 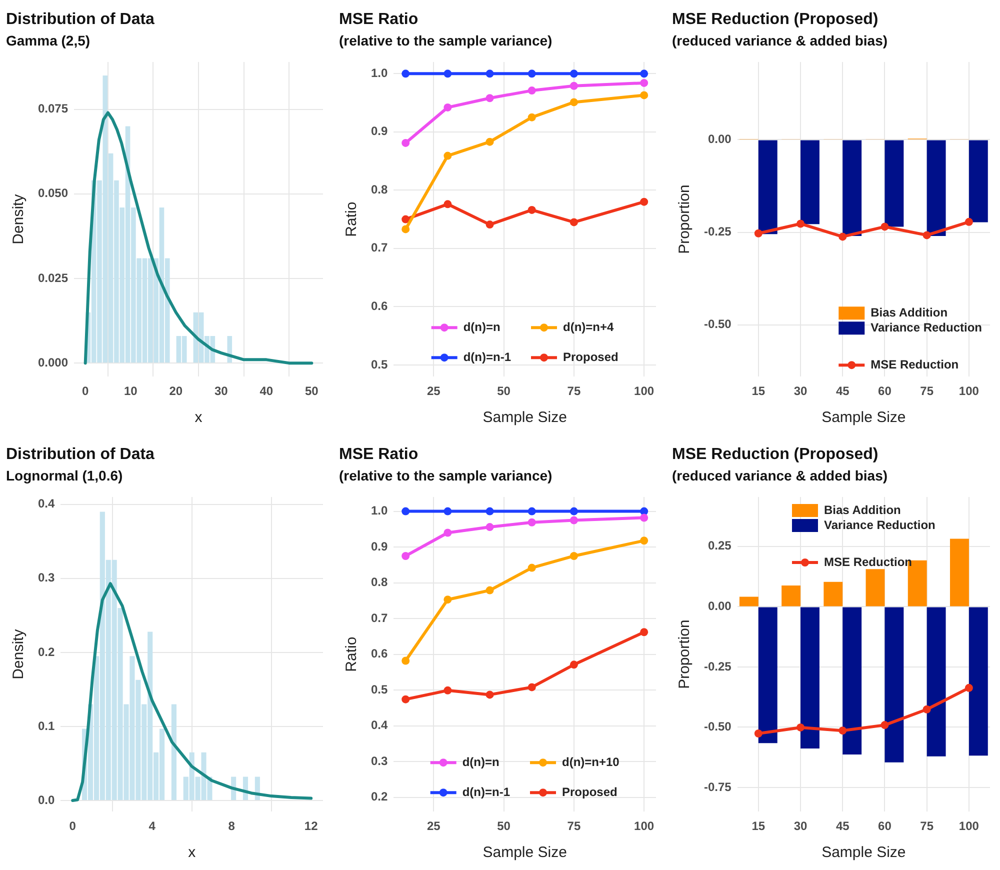 What do you see at coordinates (433, 391) in the screenshot?
I see `x-tick-label: 25` at bounding box center [433, 391].